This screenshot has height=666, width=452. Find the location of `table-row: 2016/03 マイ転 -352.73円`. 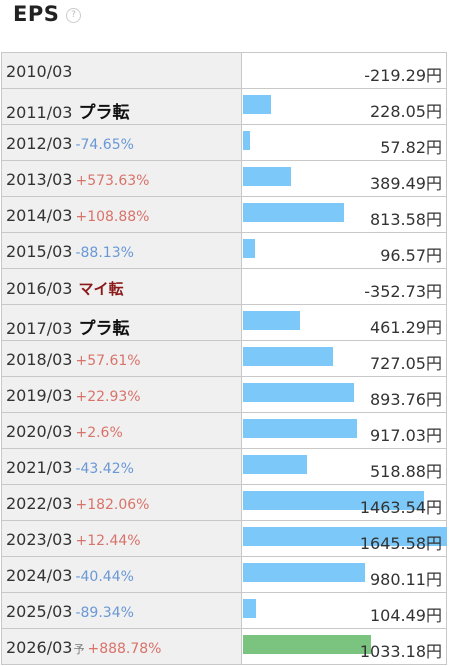

table-row: 2016/03 マイ転 -352.73円 is located at coordinates (224, 287).